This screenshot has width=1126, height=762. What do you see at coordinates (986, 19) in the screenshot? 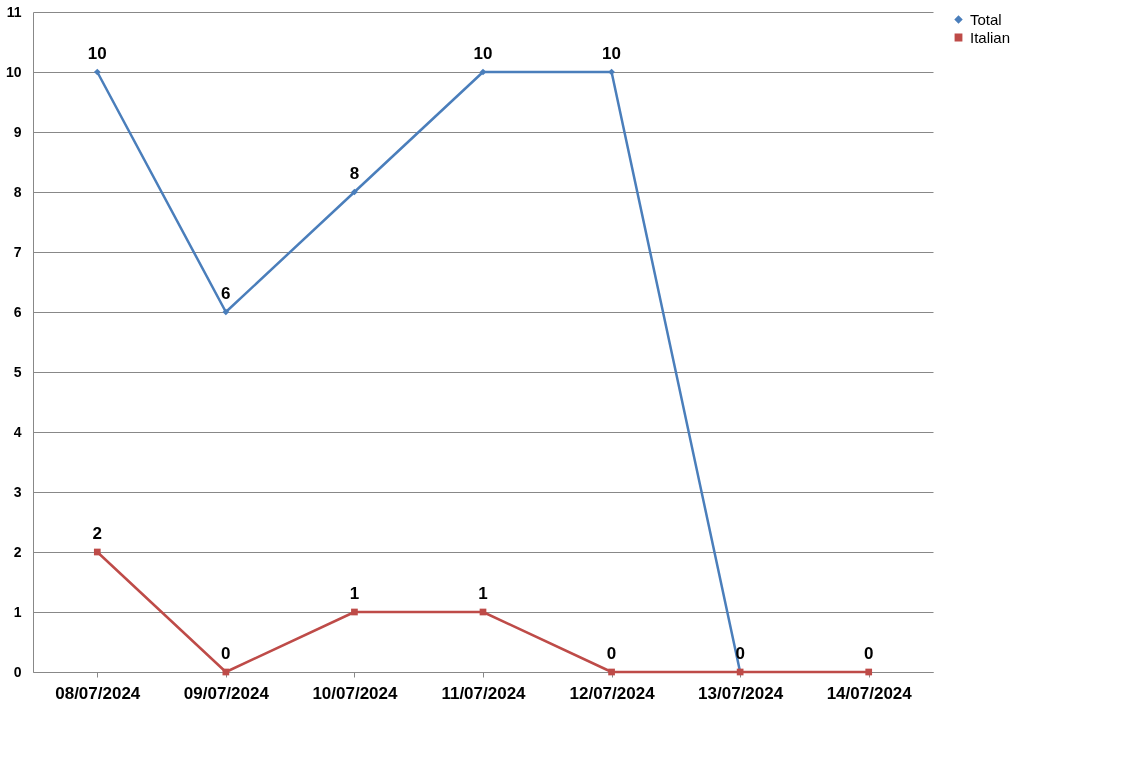
I see `legend-label: Total` at bounding box center [986, 19].